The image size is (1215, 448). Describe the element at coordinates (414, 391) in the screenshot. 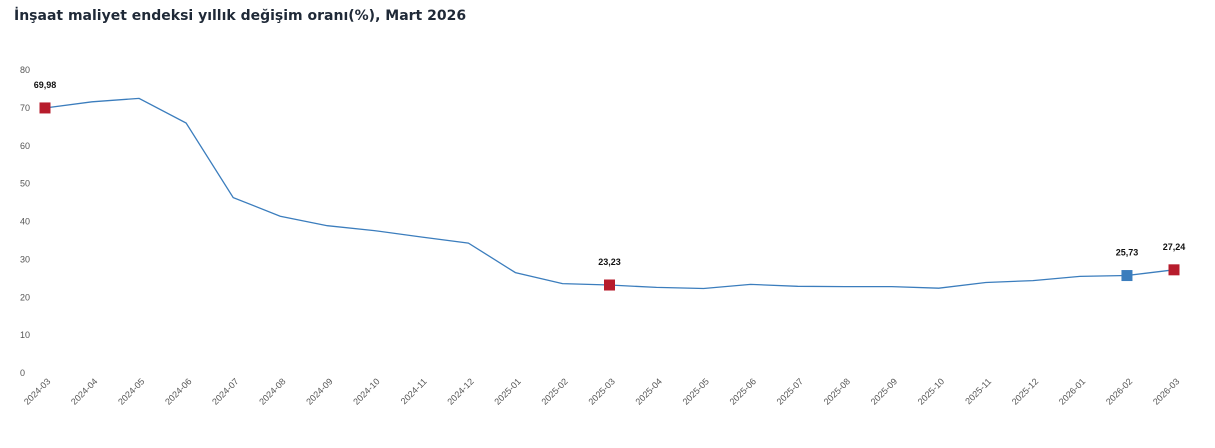

I see `x-tick-label: 2024-11` at that location.